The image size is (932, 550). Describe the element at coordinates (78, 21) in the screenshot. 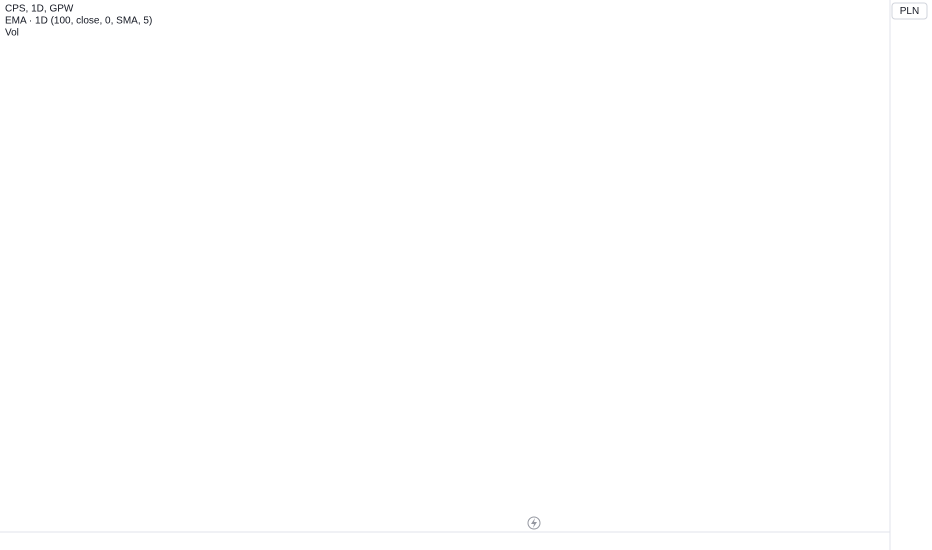

I see `indicator-legend: EMA · 1D (100, close, 0, SMA, 5)` at that location.